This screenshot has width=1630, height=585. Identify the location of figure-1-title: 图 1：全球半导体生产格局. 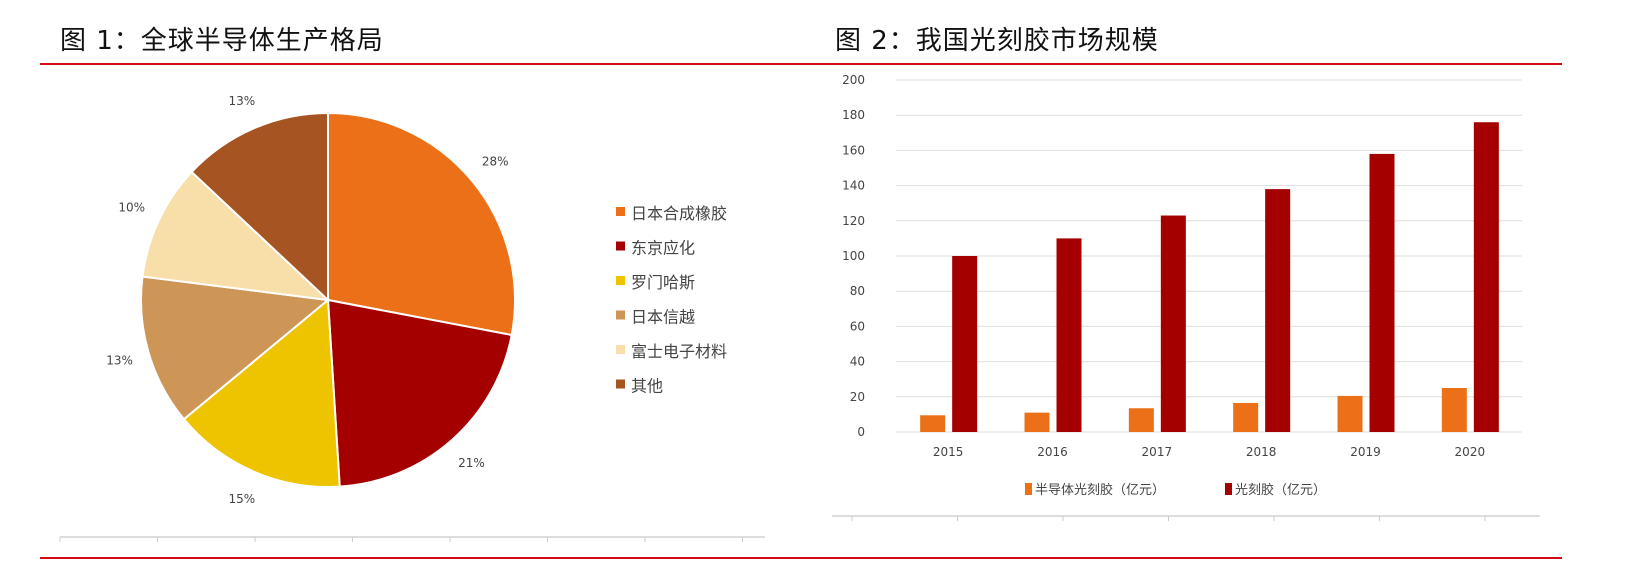
(222, 41).